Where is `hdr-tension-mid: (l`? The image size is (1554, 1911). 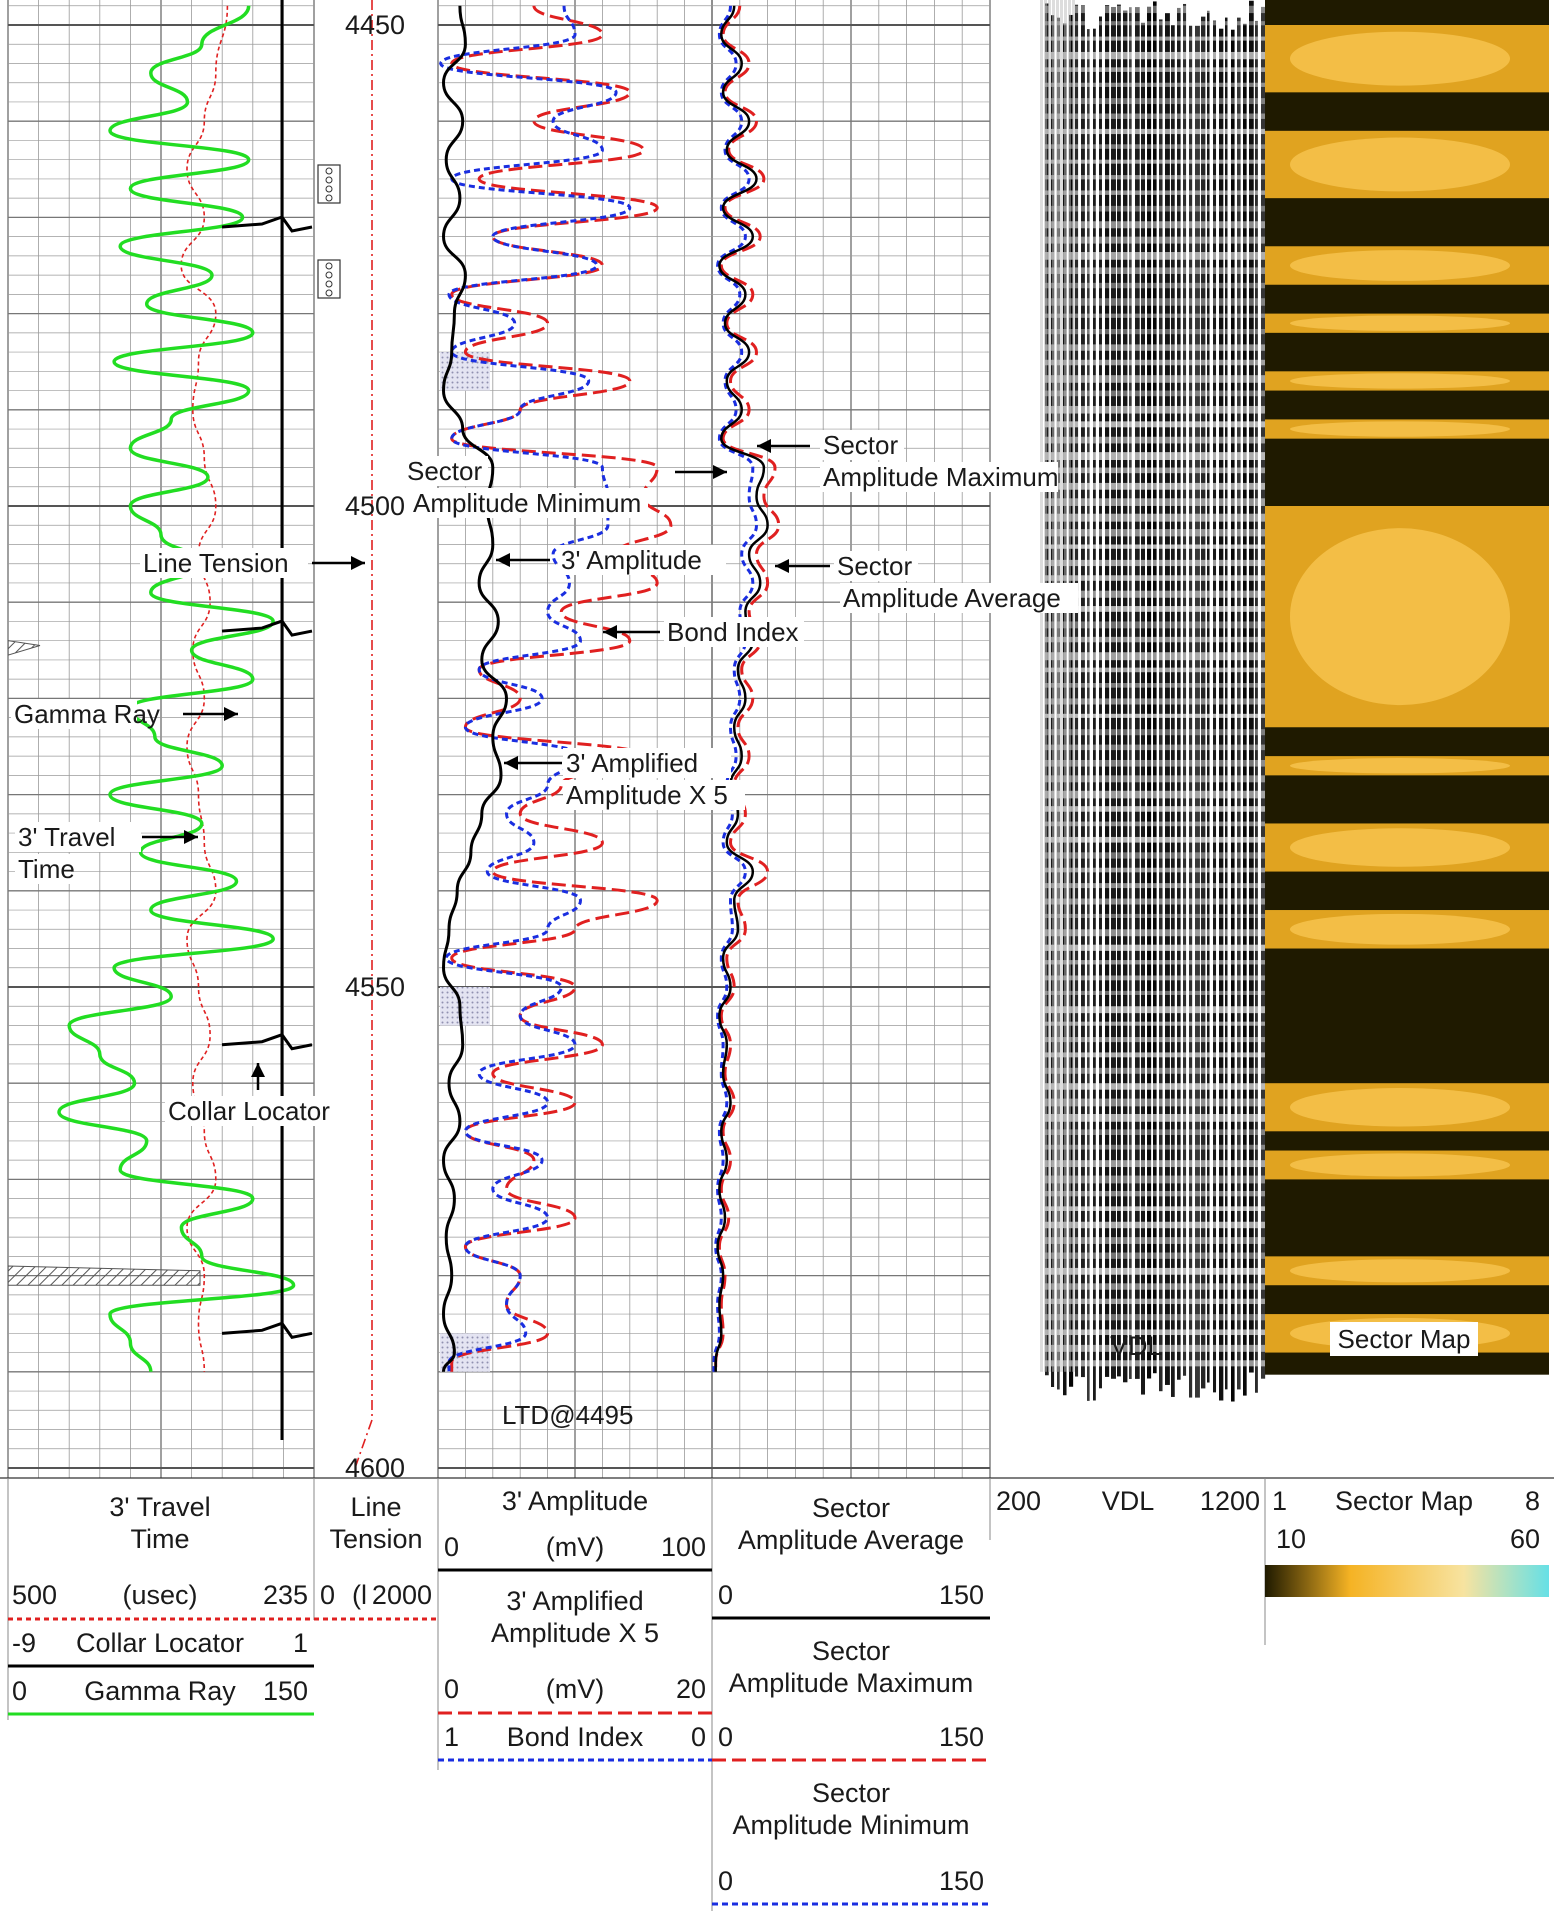 hdr-tension-mid: (l is located at coordinates (359, 1595).